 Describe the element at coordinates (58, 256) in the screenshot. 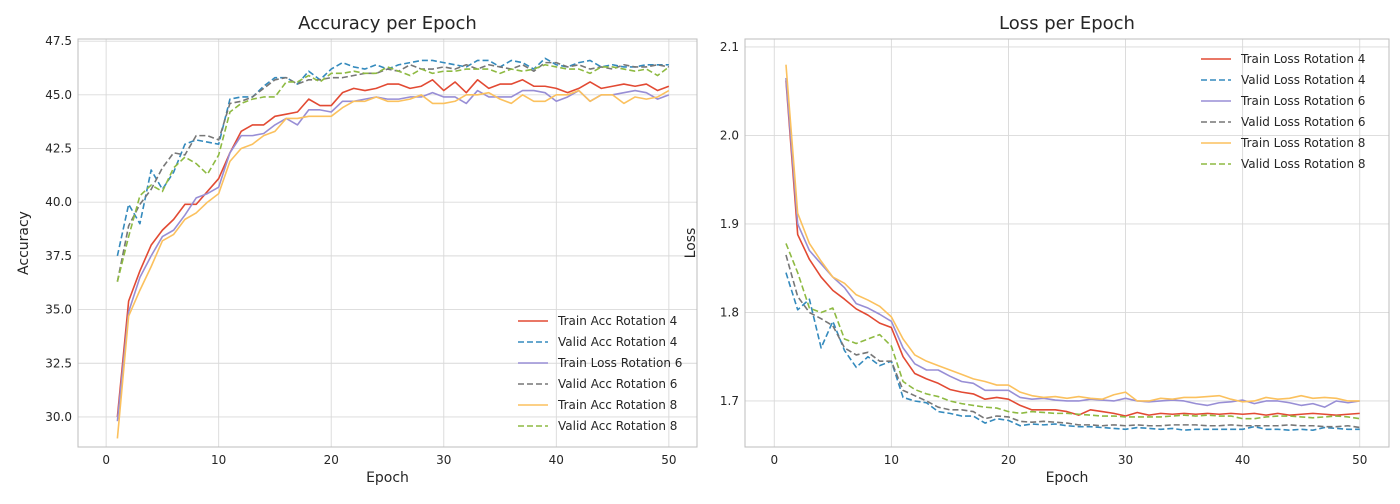

I see `y-tick-label: 37.5` at that location.